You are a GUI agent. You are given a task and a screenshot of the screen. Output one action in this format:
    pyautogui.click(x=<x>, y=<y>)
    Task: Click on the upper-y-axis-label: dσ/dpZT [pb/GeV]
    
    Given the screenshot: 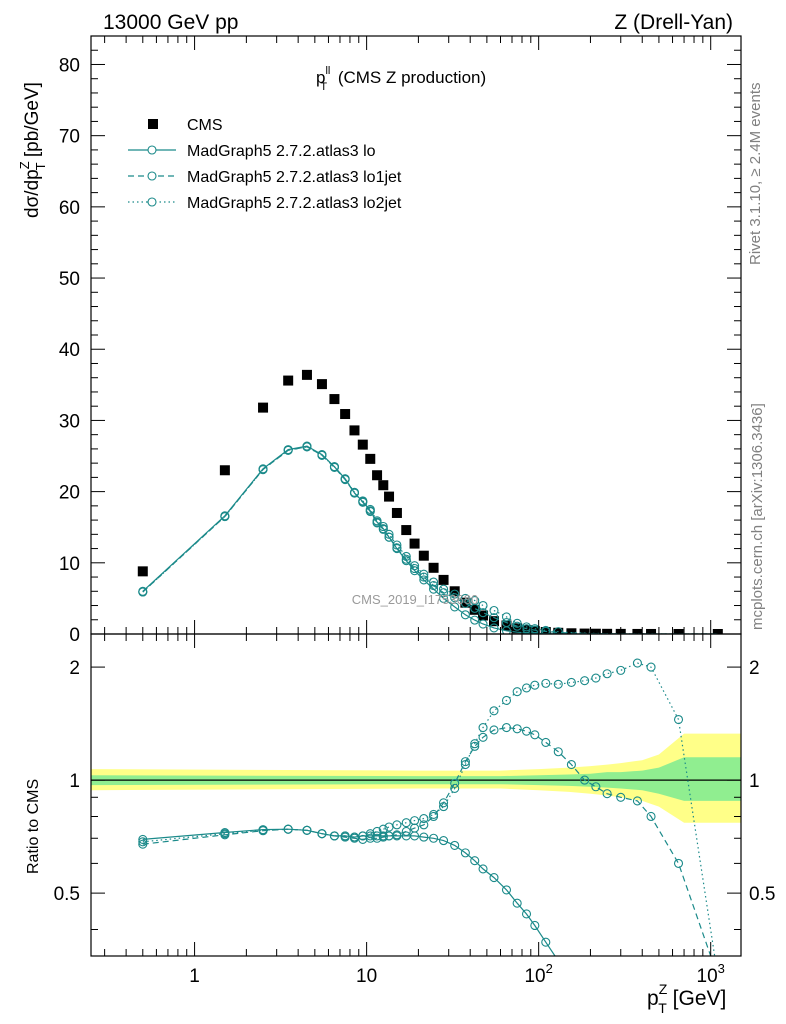 What is the action you would take?
    pyautogui.click(x=32, y=150)
    